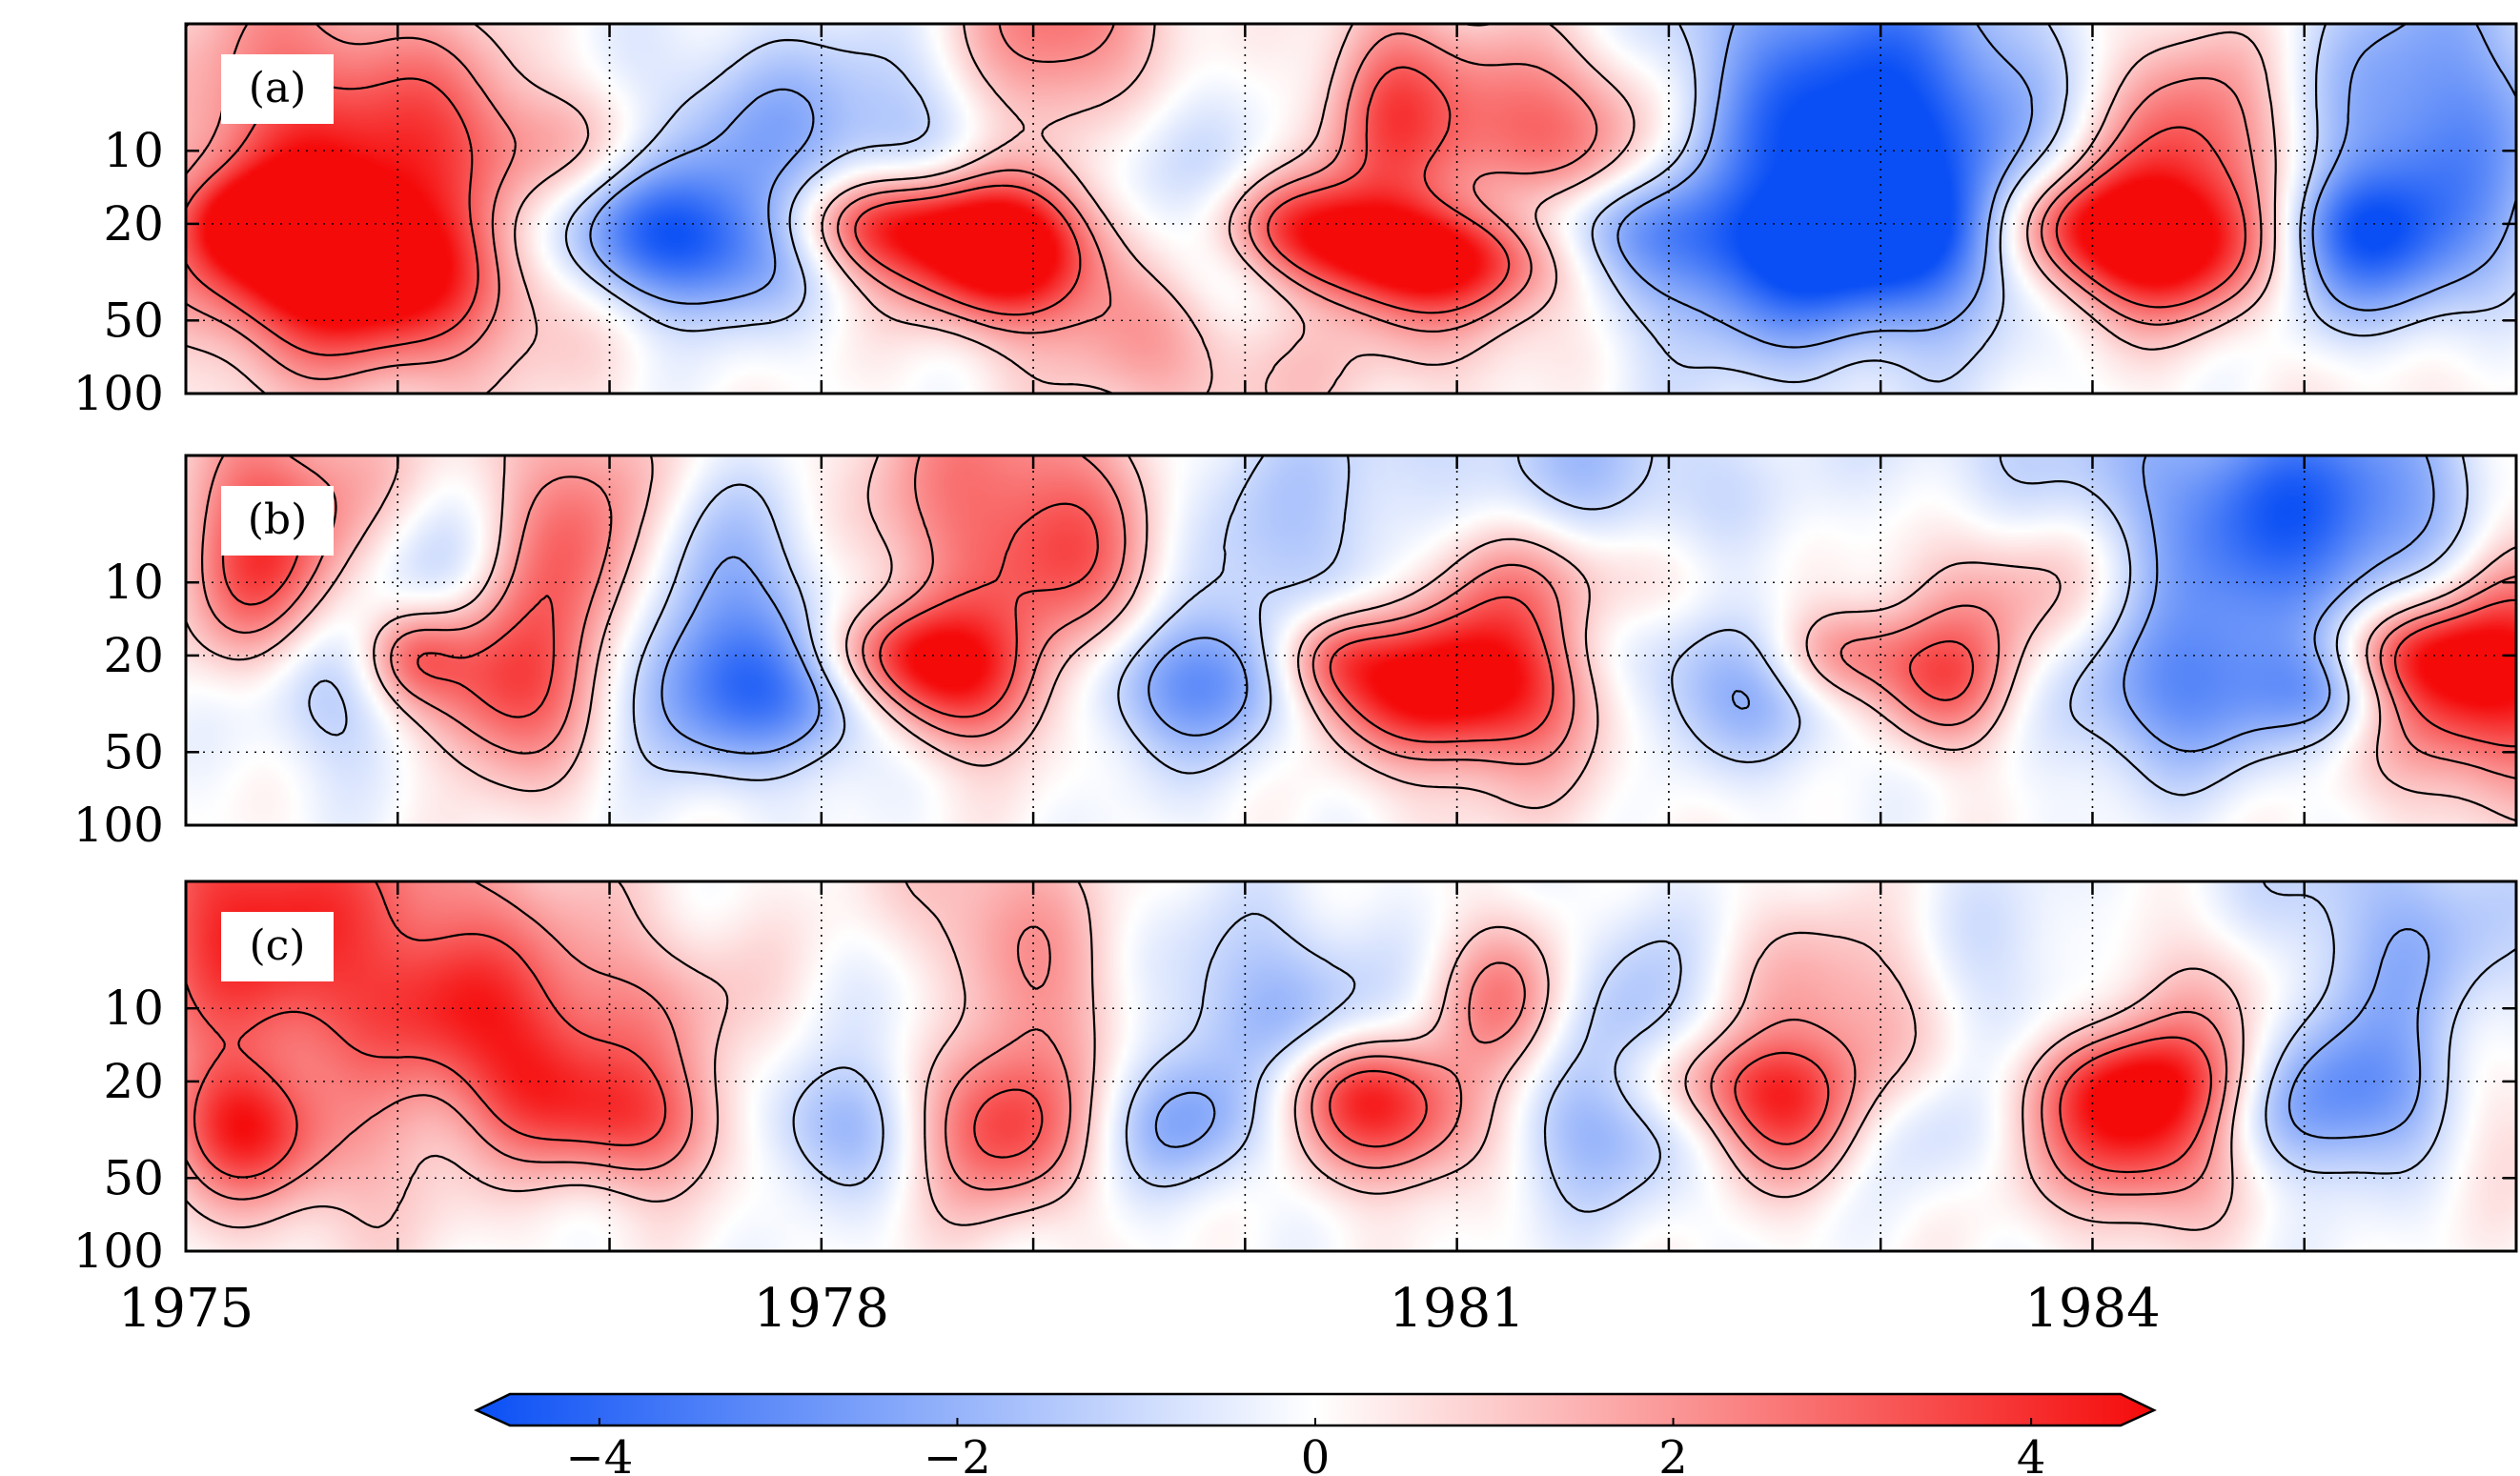 The image size is (2520, 1476). I want to click on panel-a-y-axis-labels: 10 20 50 100, so click(118, 272).